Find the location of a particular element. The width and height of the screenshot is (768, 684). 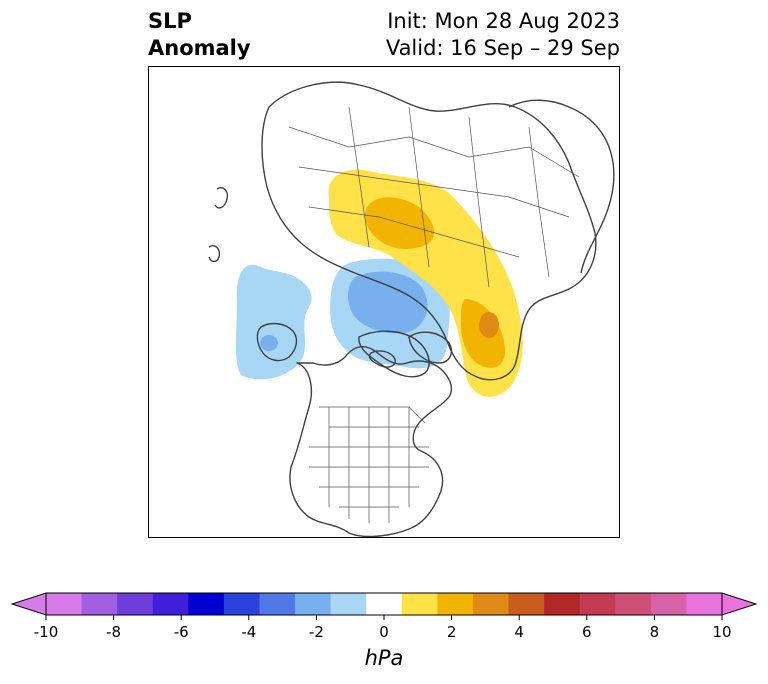

colorbar-tick-label: 6 is located at coordinates (587, 632).